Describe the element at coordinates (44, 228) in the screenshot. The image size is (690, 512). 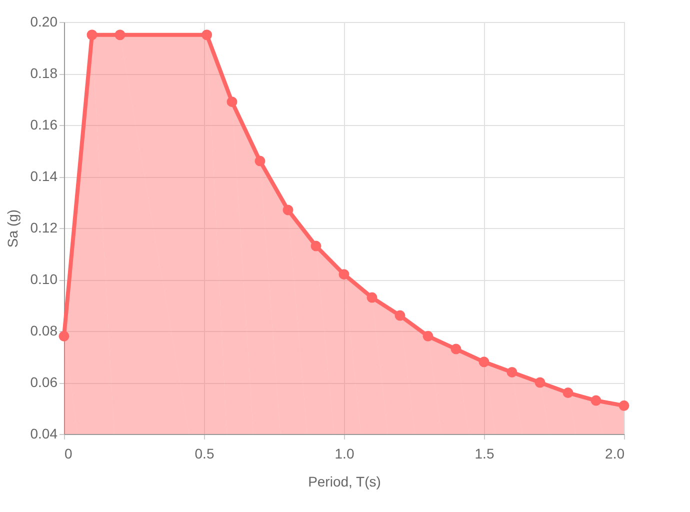
I see `y-tick-label: 0.12` at that location.